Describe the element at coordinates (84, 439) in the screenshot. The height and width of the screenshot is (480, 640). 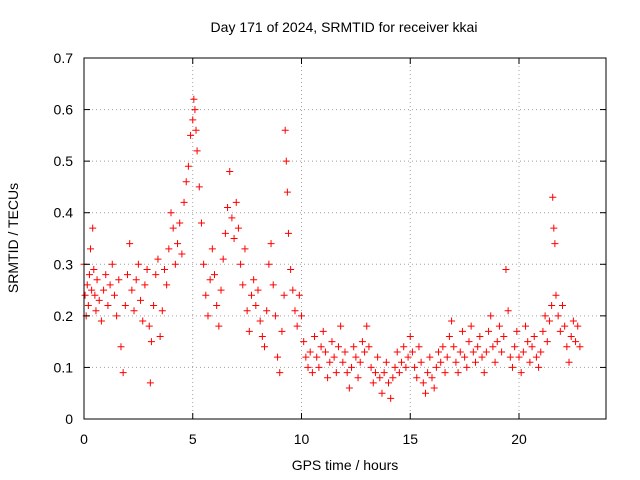
I see `x-tick-label: 0` at that location.